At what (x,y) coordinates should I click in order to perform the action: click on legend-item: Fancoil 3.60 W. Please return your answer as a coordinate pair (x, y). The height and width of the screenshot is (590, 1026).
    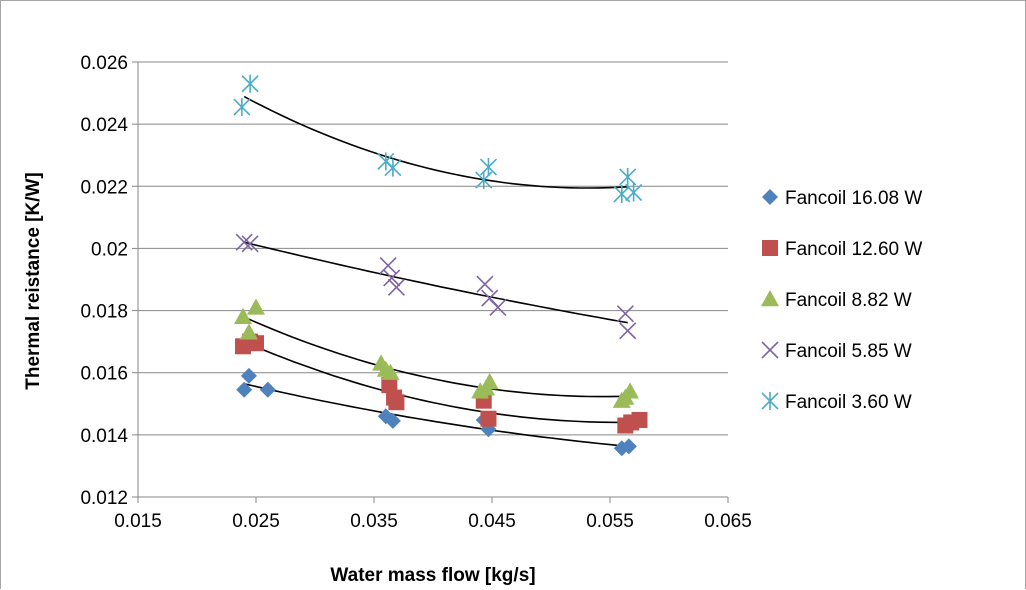
    Looking at the image, I should click on (836, 402).